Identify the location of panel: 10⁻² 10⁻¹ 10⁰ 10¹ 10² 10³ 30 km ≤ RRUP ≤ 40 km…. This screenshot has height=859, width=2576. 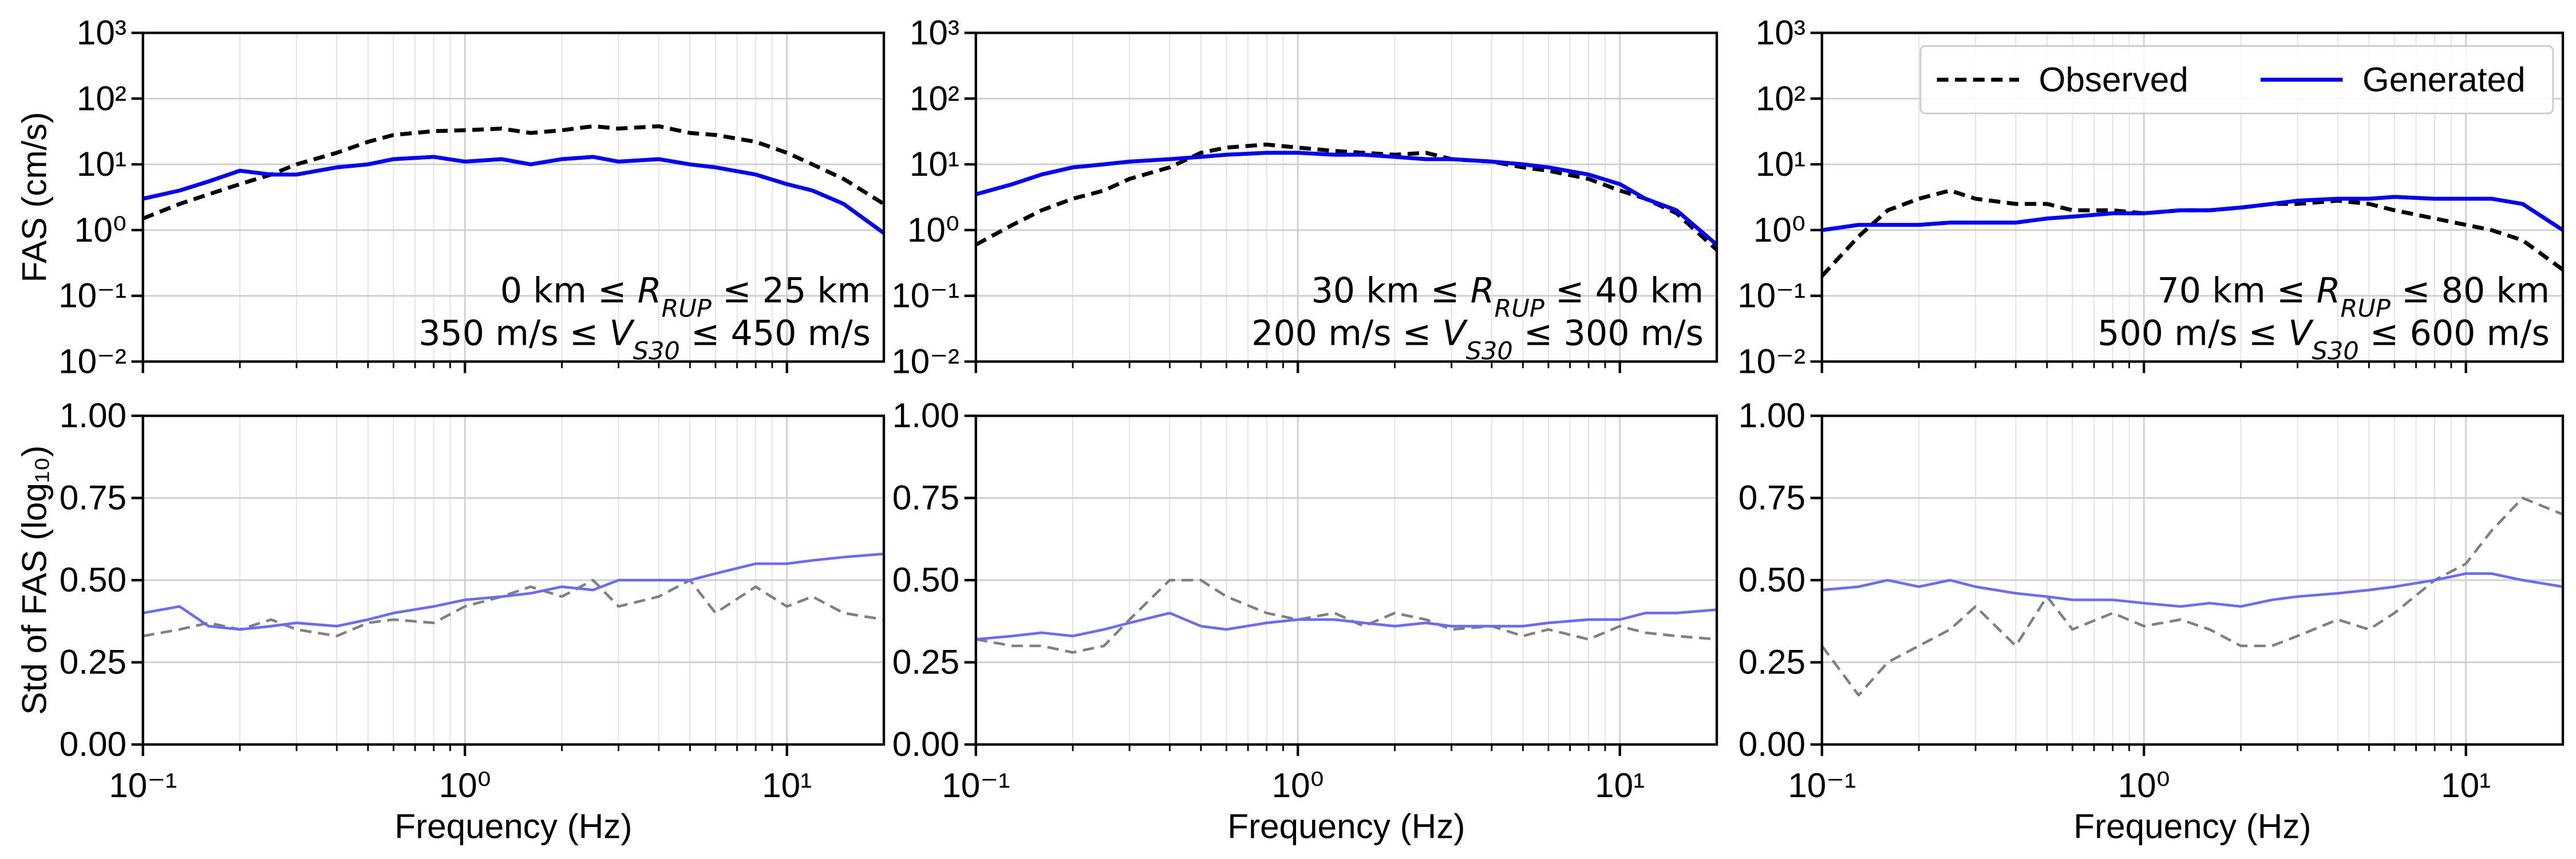
(1304, 196).